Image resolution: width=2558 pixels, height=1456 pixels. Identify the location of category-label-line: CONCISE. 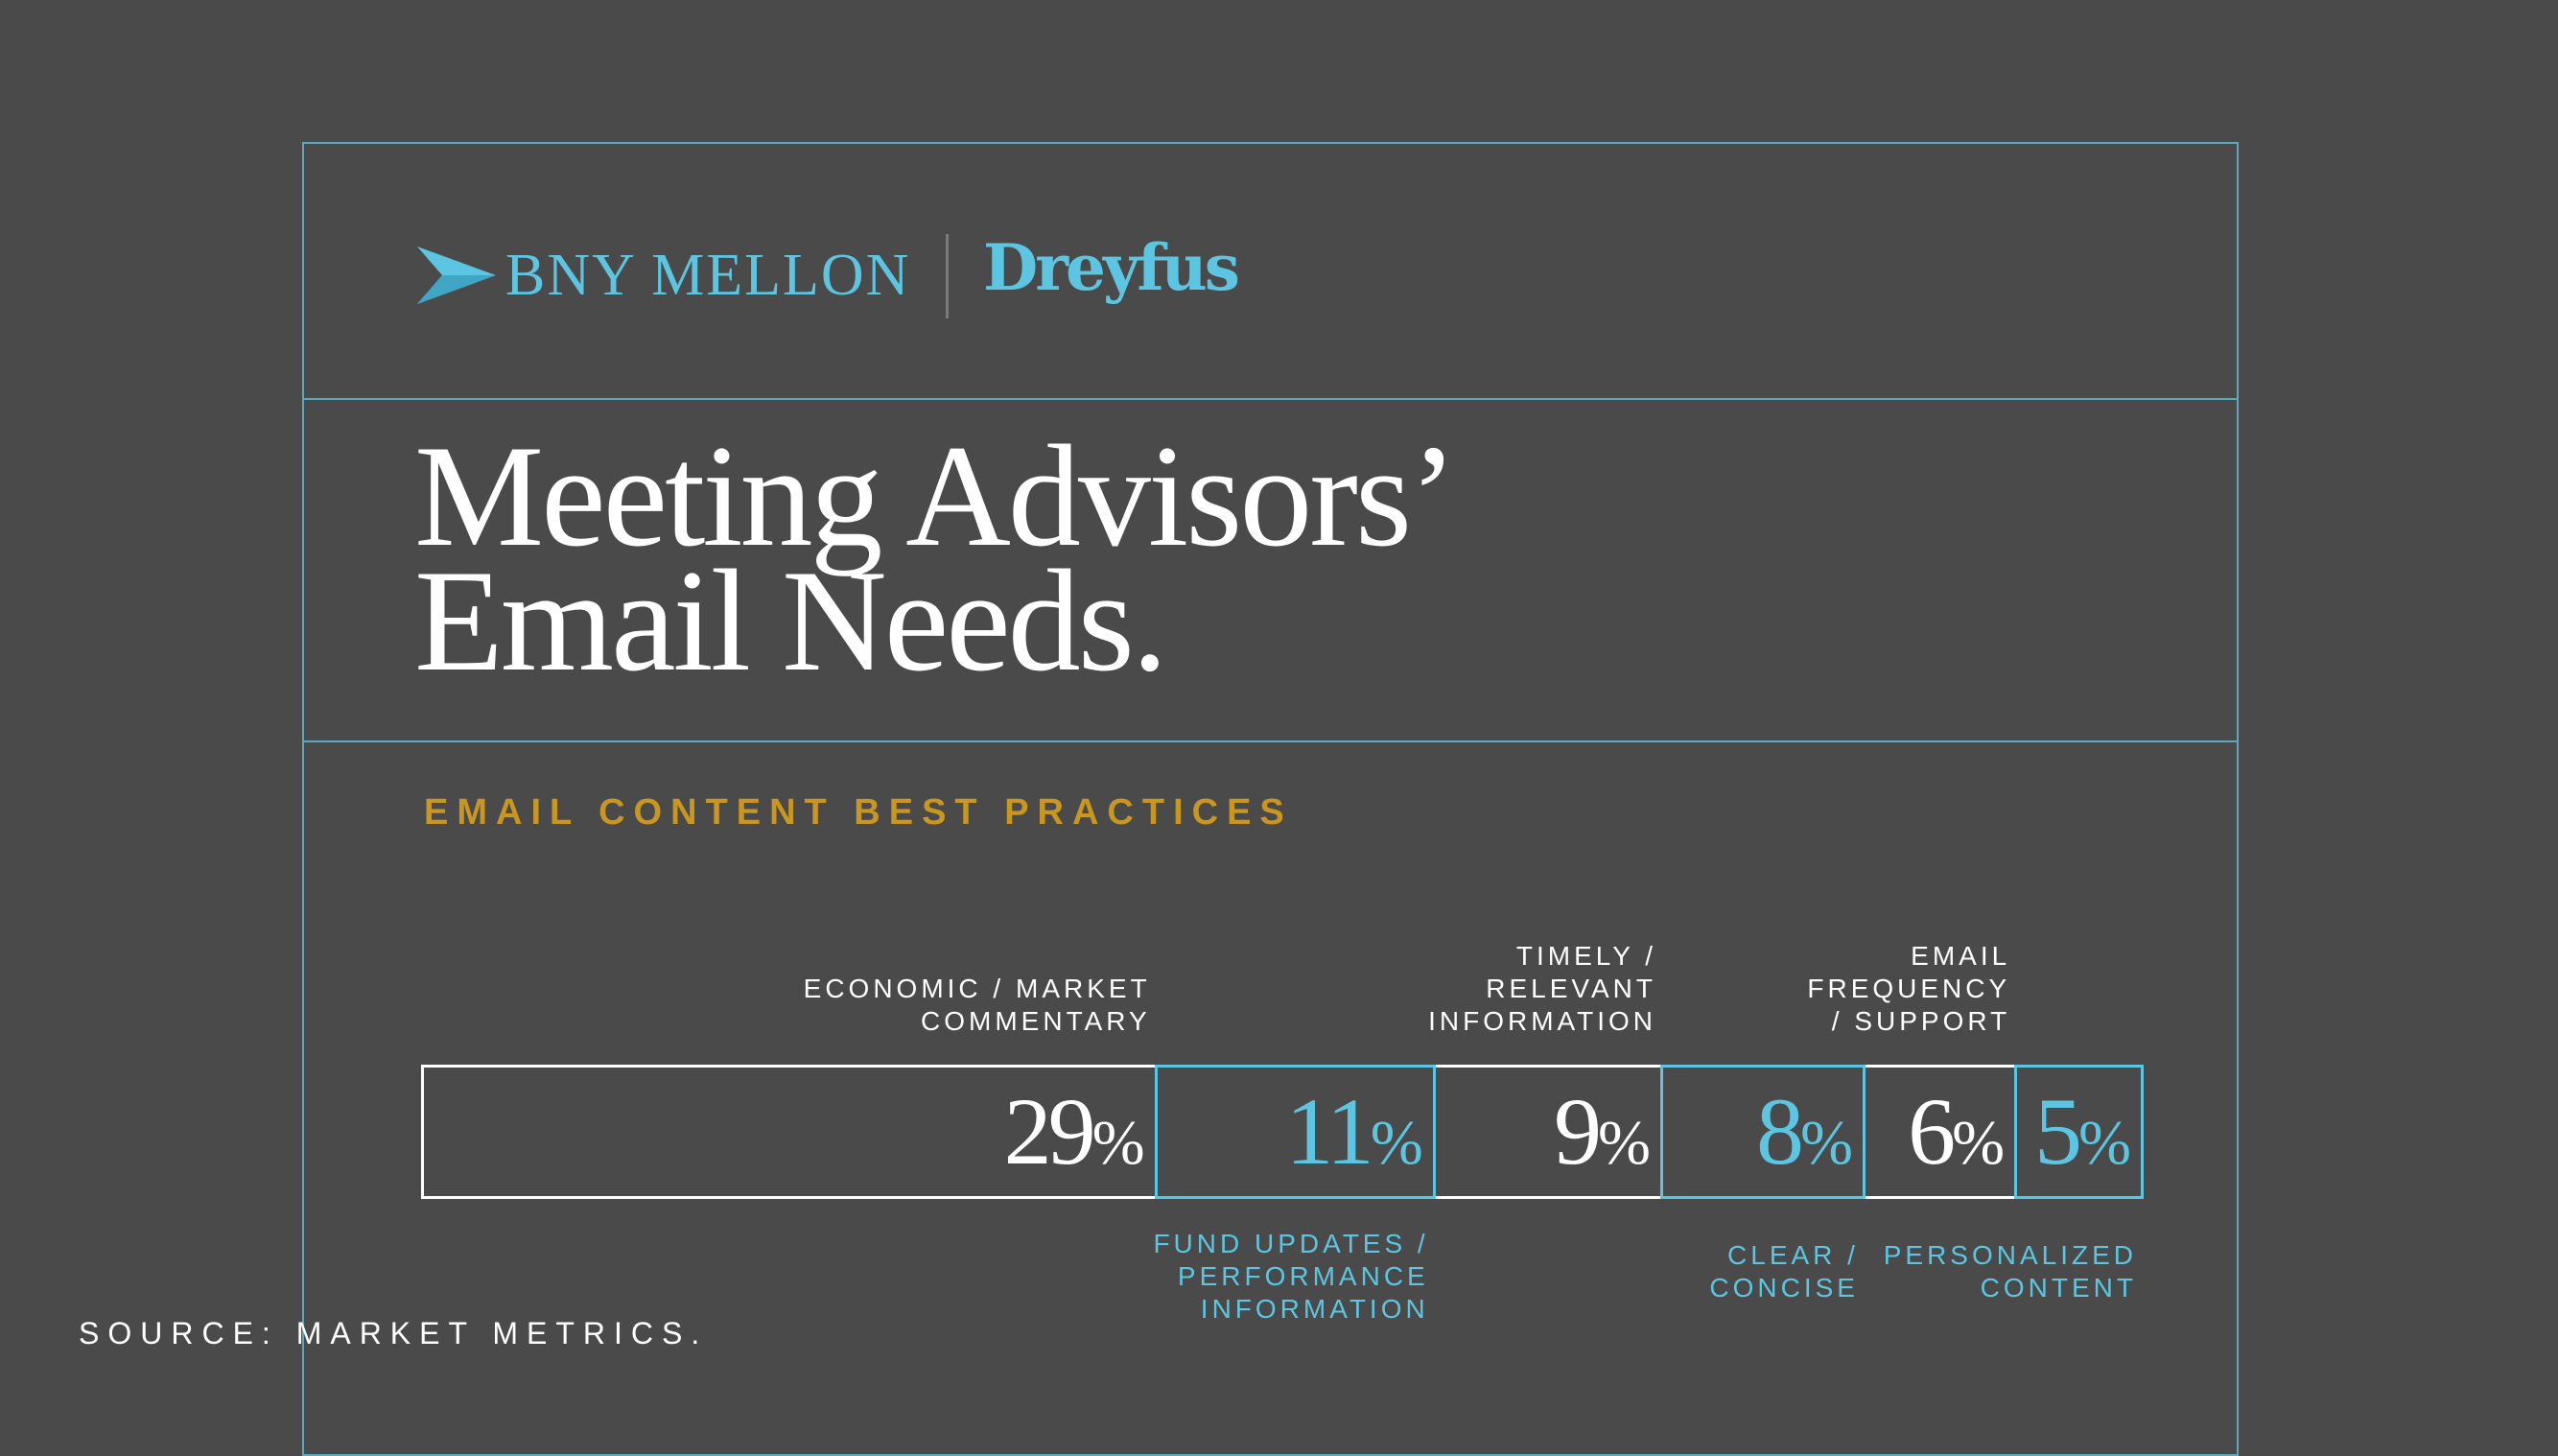
(1784, 1288).